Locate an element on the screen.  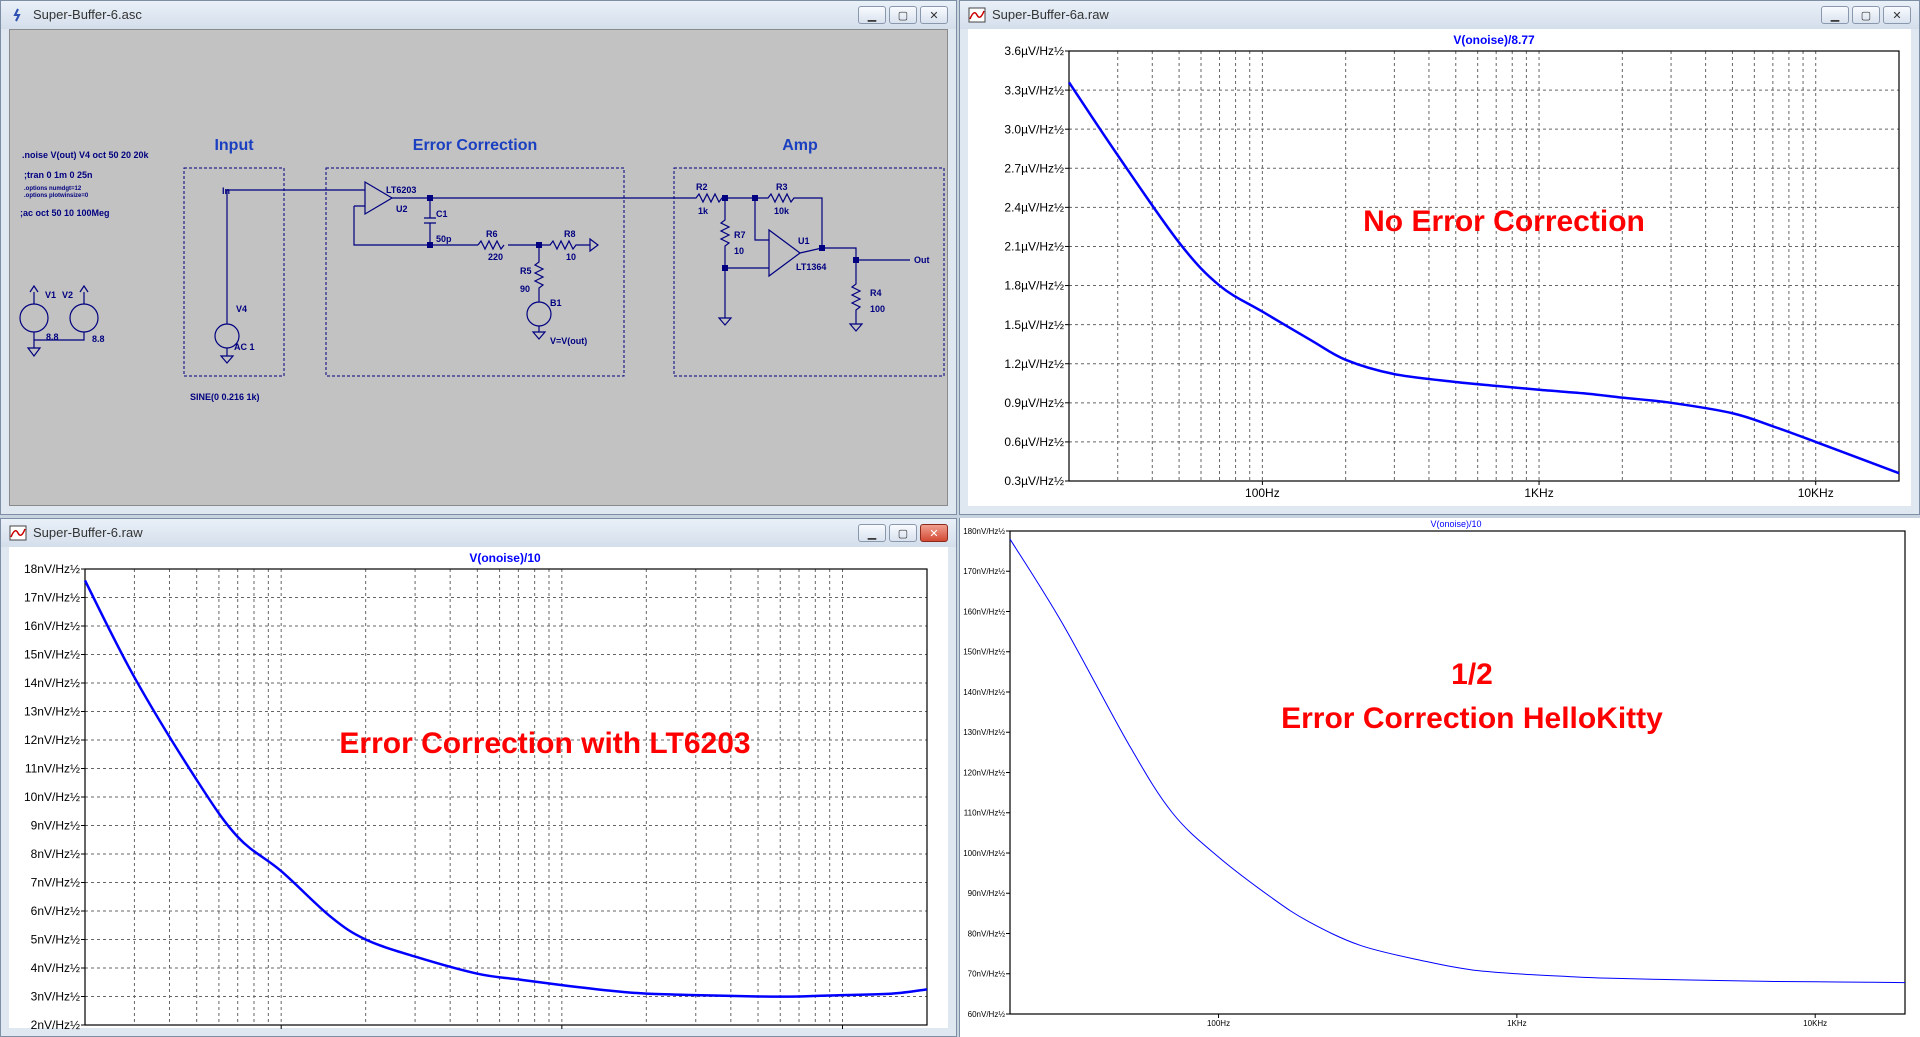
y-tick-label: 0.9µV/Hz½ is located at coordinates (1034, 403).